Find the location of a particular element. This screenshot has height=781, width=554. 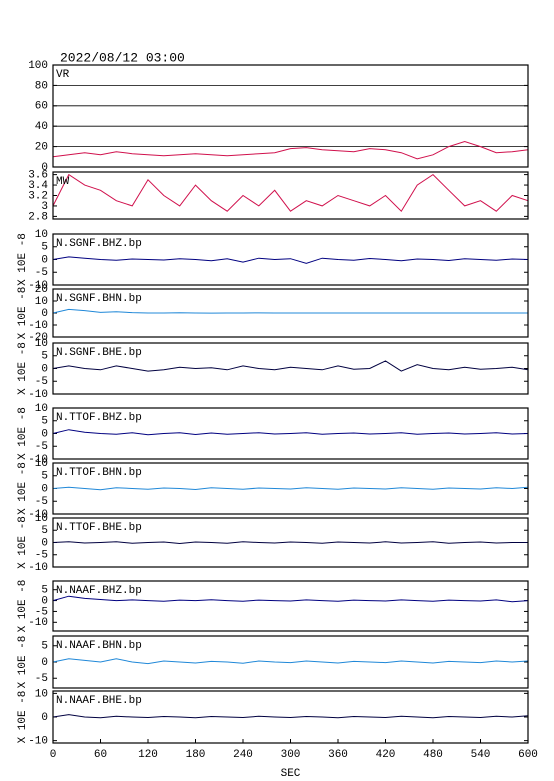

x-tick-label: 300 is located at coordinates (291, 755).